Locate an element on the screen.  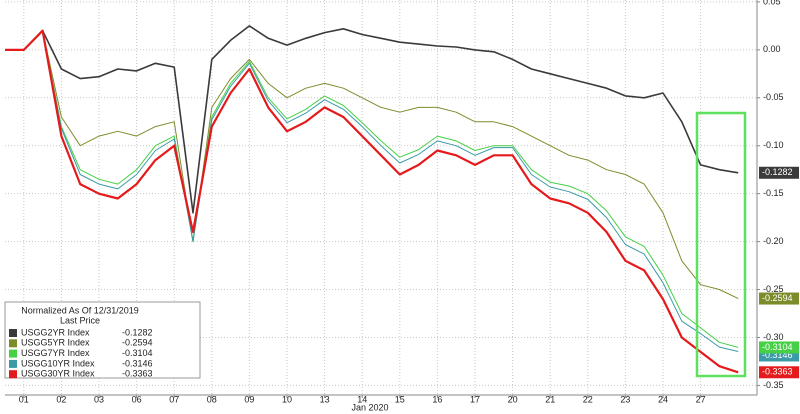
y-tick-label: -0.35 is located at coordinates (773, 385).